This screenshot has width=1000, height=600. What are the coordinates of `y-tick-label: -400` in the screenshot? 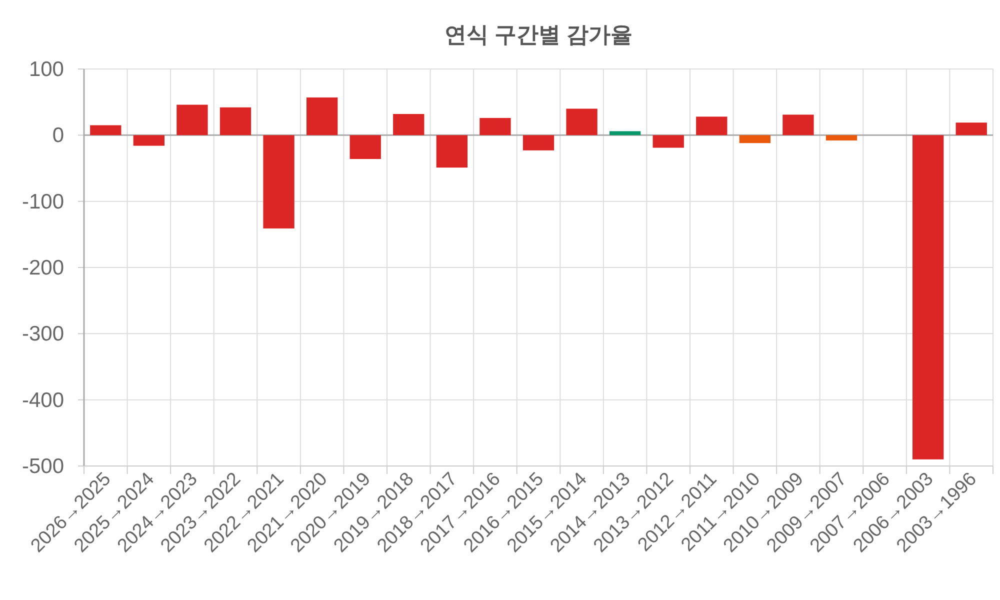 It's located at (43, 400).